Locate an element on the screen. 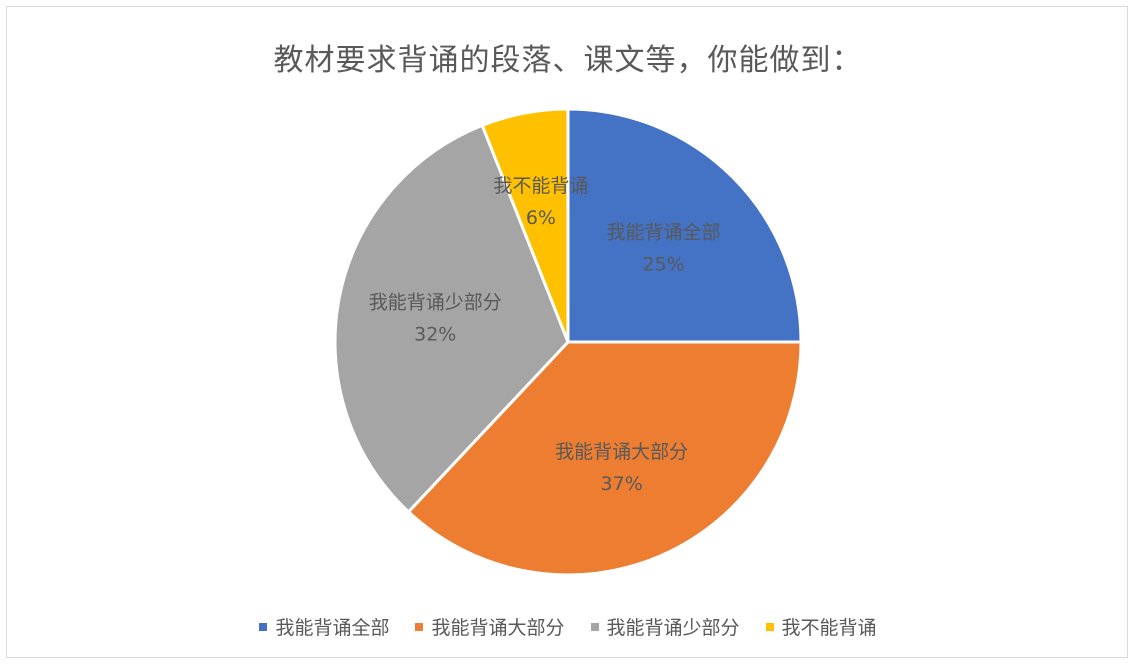 The height and width of the screenshot is (667, 1136). slice-label-all: 我能背诵全部 is located at coordinates (664, 232).